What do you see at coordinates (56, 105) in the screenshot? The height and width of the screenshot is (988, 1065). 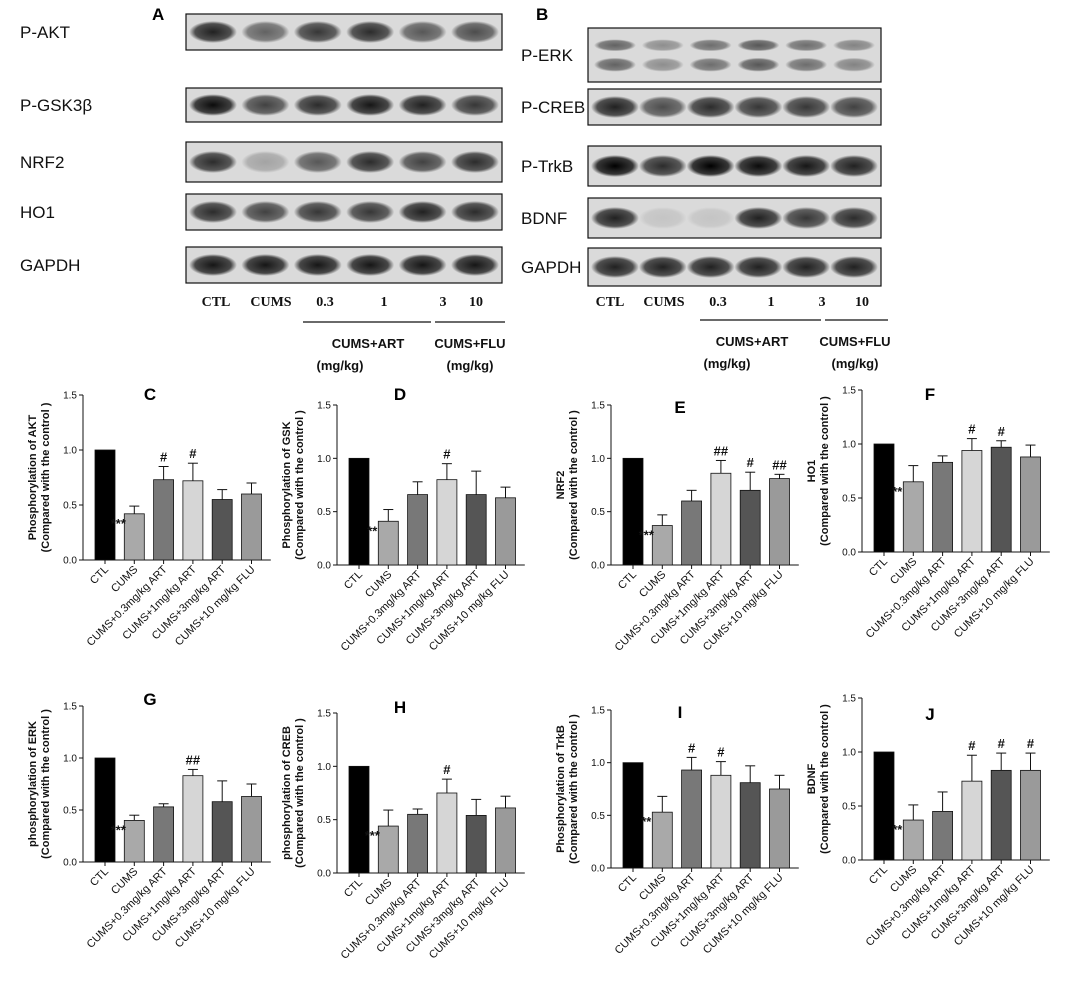 I see `blot-label-left-1: P-GSK3β` at bounding box center [56, 105].